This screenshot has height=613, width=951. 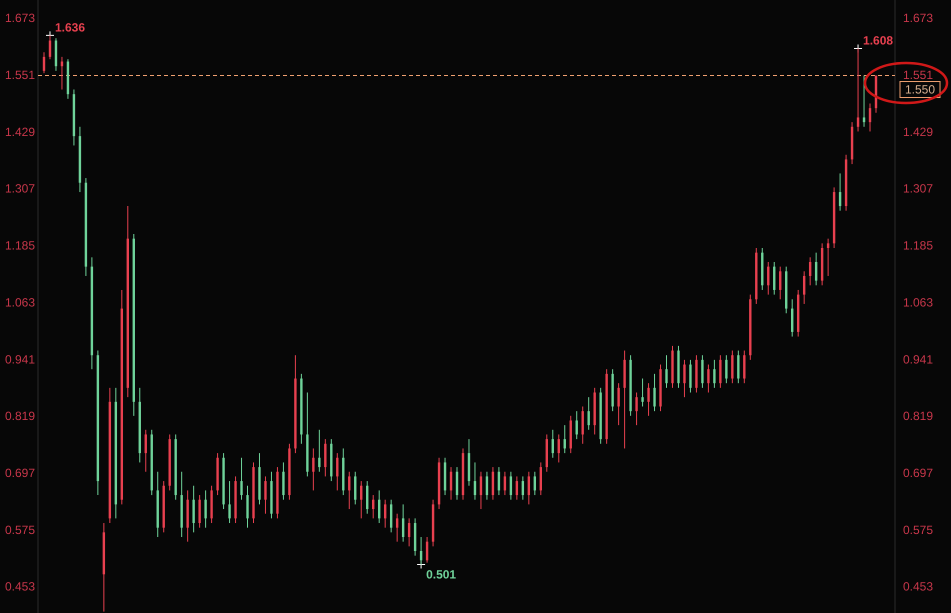 I want to click on y2-tick-label: 0.697, so click(x=918, y=473).